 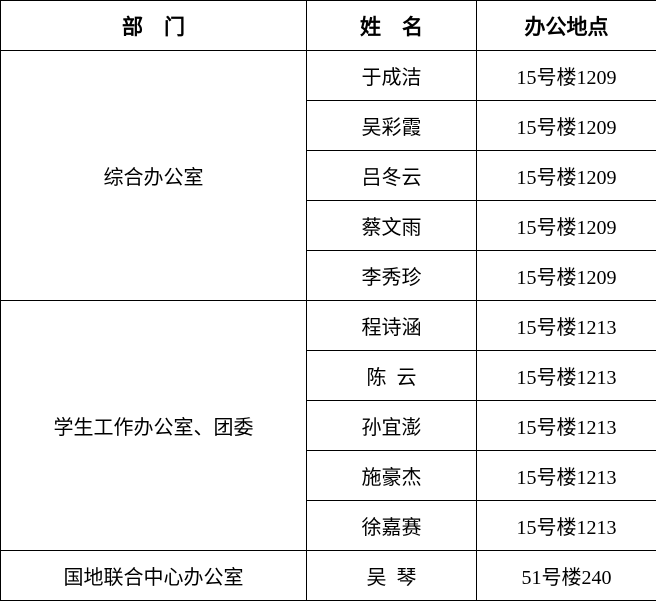 I want to click on name-cell: 吴彩霞, so click(x=391, y=125).